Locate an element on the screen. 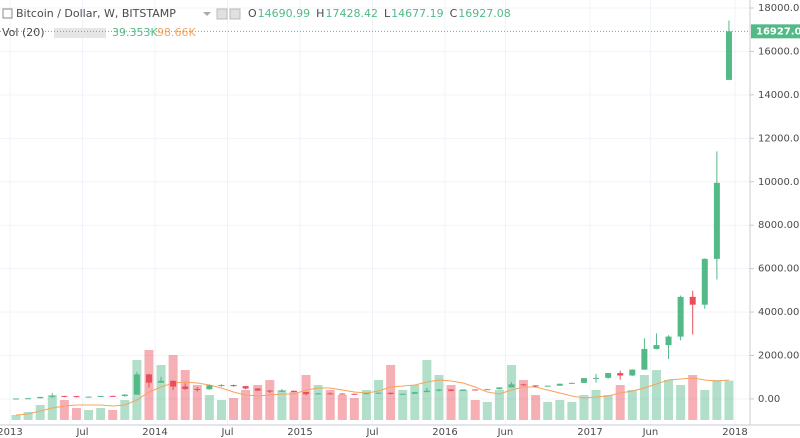 Image resolution: width=800 pixels, height=438 pixels. volume-value: 39.353K is located at coordinates (135, 32).